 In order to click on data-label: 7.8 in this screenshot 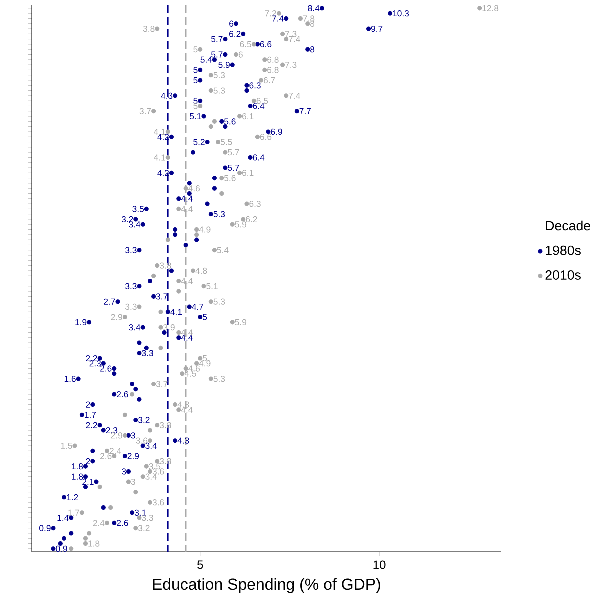, I will do `click(309, 18)`.